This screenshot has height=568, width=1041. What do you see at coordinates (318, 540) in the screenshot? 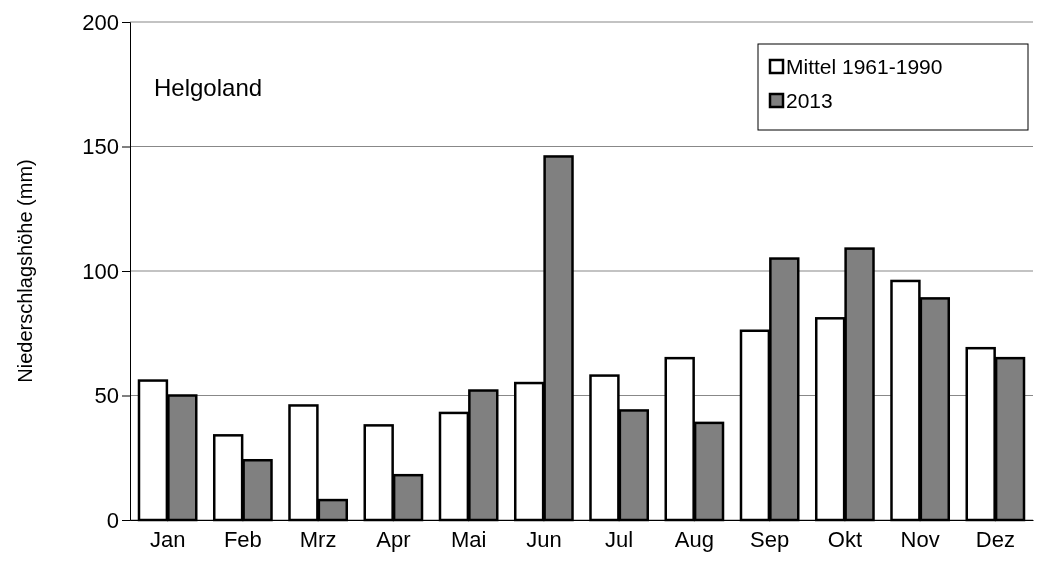
I see `x-tick-label: Mrz` at bounding box center [318, 540].